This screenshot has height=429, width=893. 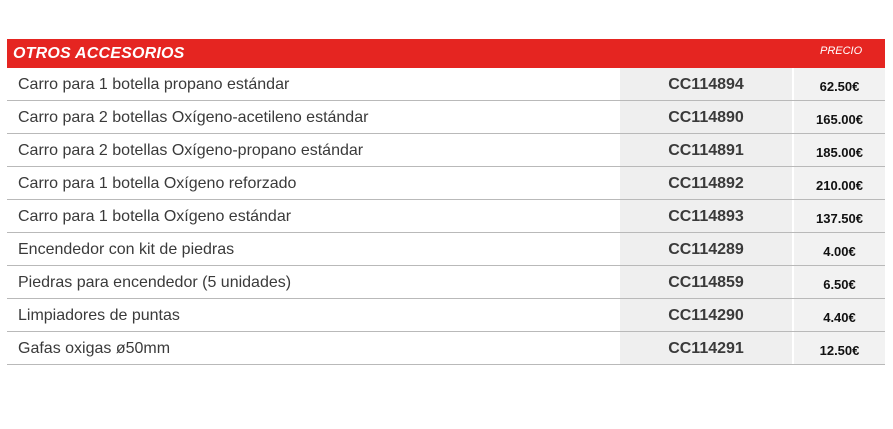 I want to click on product-code: CC114290, so click(x=706, y=315).